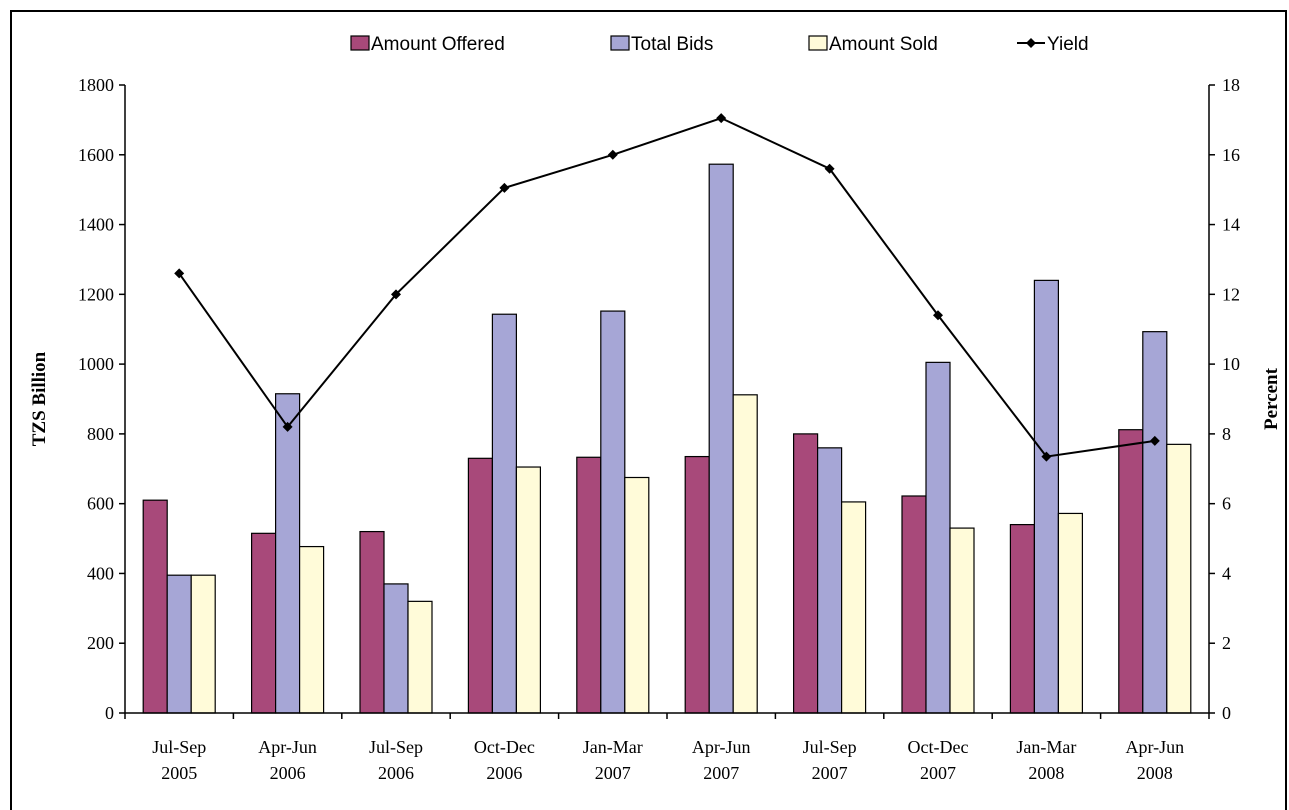 The width and height of the screenshot is (1289, 810). Describe the element at coordinates (287, 760) in the screenshot. I see `x-tick-label: Apr-Jun 2006` at that location.